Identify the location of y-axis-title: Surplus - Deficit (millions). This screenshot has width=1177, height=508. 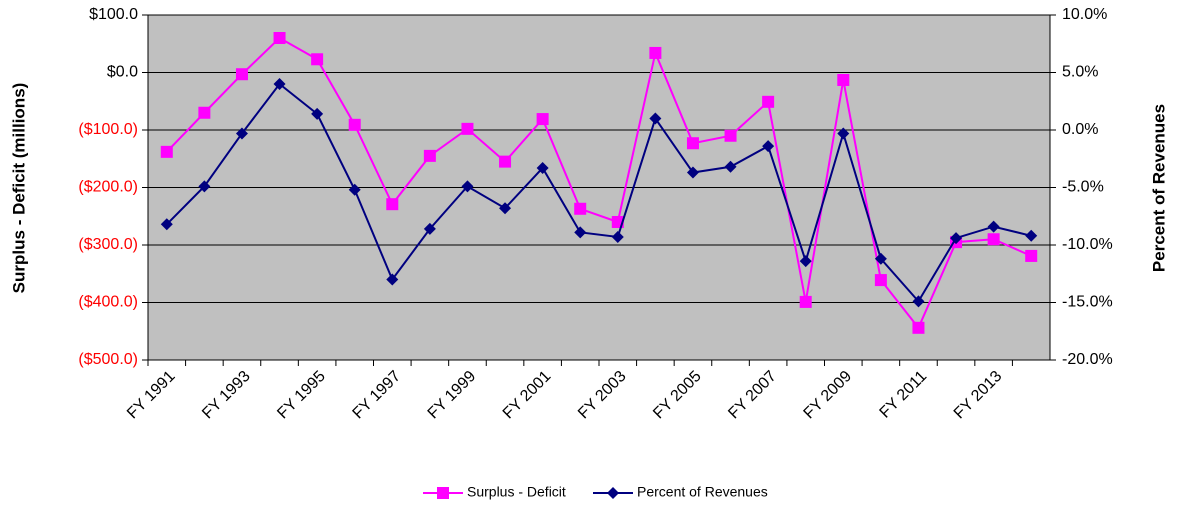
(18, 188).